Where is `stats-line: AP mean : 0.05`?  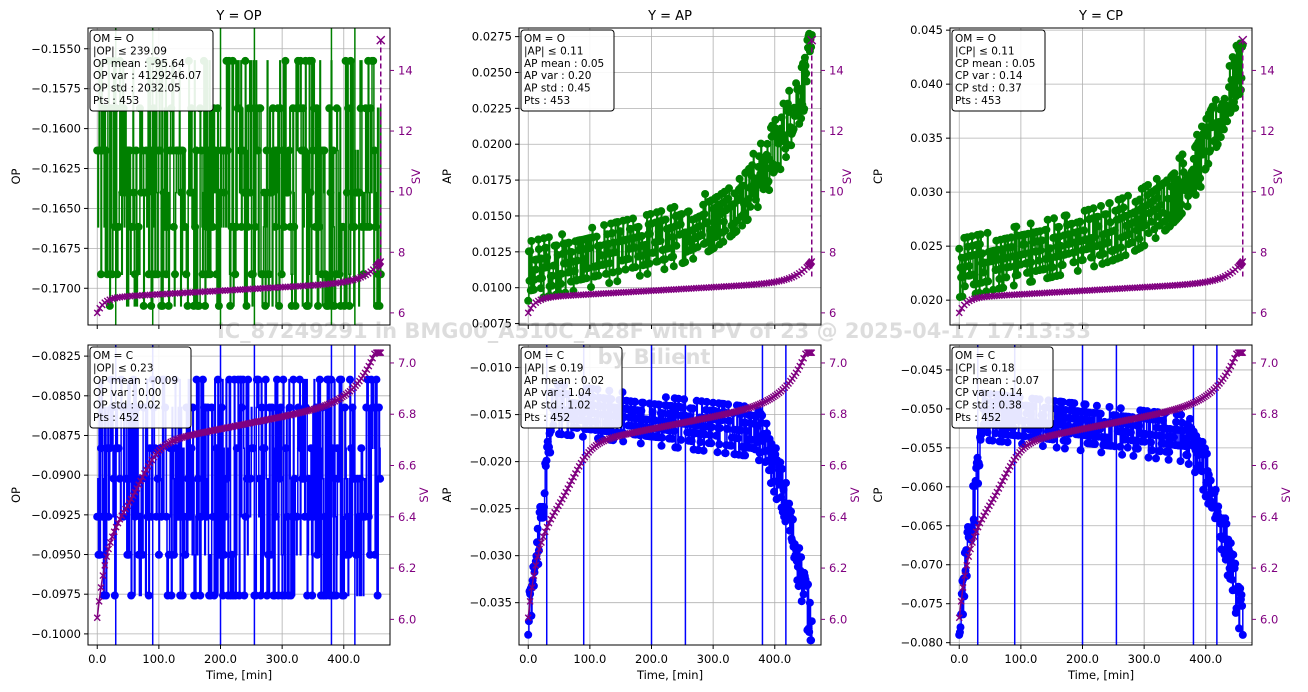
stats-line: AP mean : 0.05 is located at coordinates (564, 64).